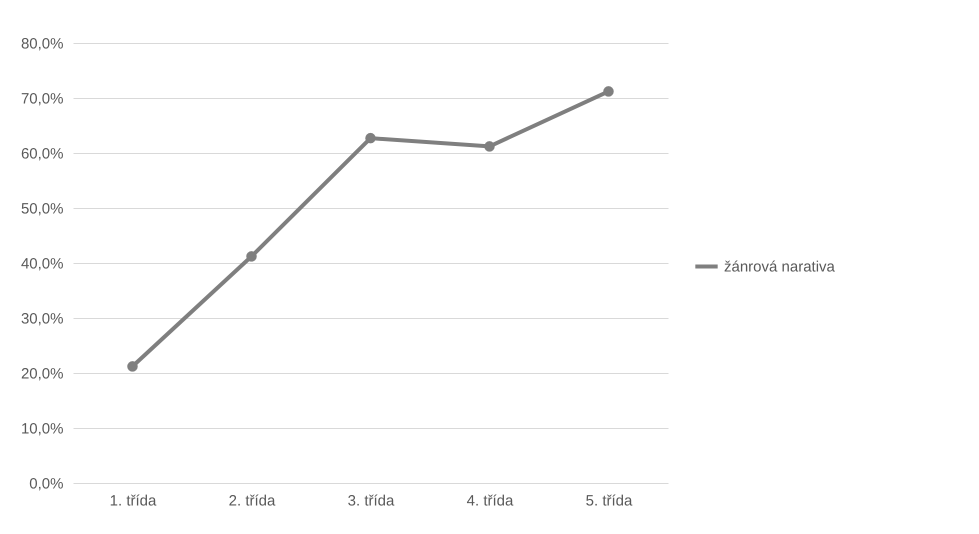 This screenshot has height=534, width=979. I want to click on y-tick-label: 40,0%, so click(42, 264).